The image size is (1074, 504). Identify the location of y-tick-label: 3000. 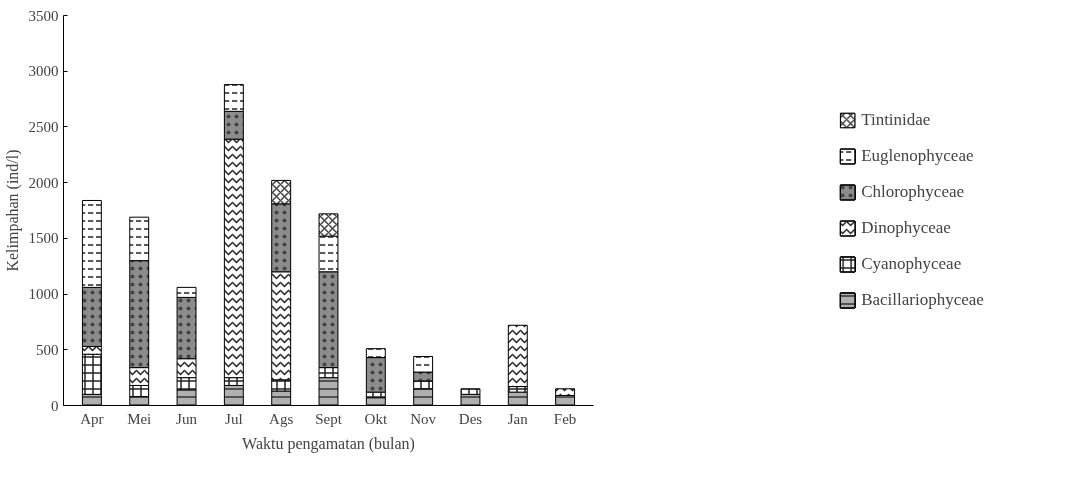
(43, 71).